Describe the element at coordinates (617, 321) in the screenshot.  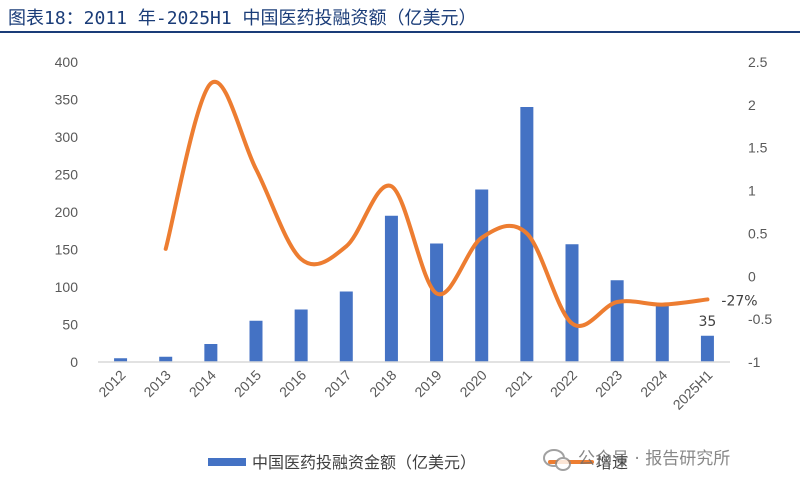
I see `bar-2023` at that location.